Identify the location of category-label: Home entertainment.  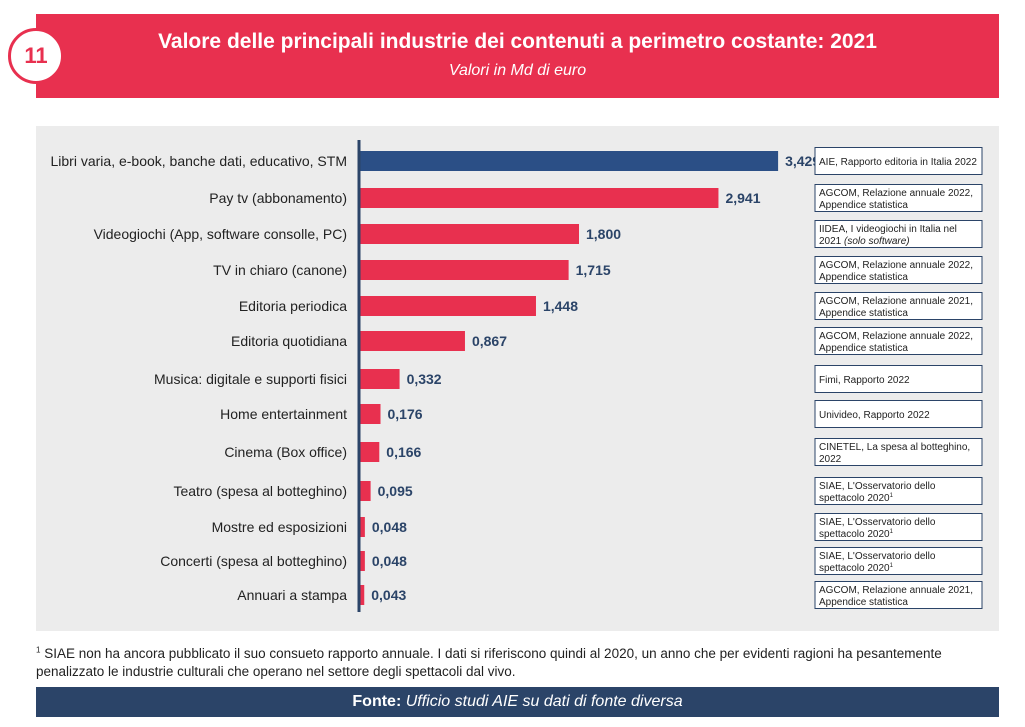
(283, 414).